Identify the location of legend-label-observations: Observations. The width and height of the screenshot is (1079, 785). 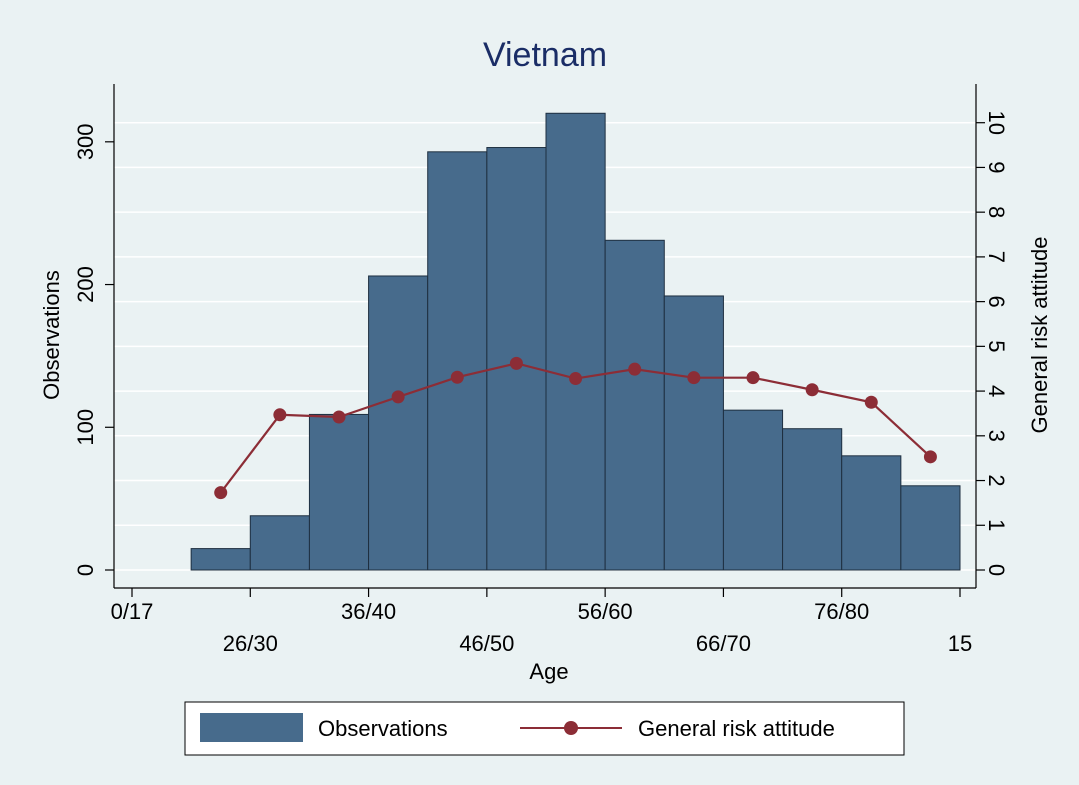
(383, 728).